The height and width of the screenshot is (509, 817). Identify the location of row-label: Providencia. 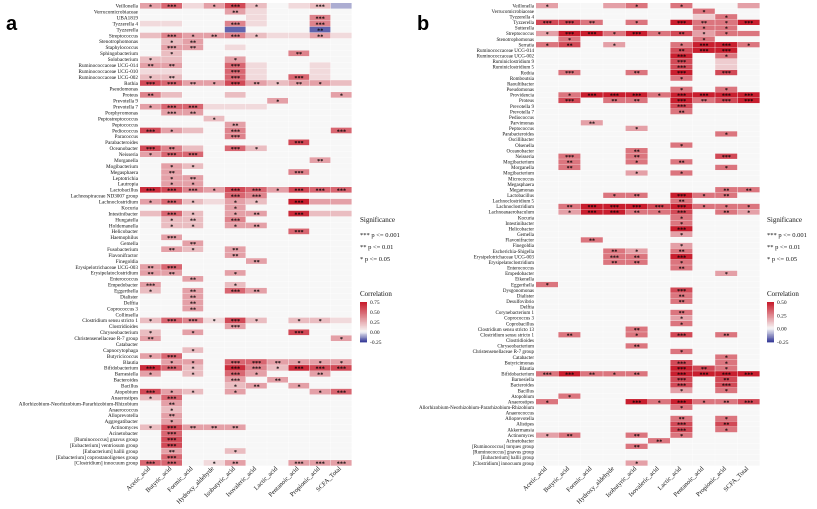
(522, 96).